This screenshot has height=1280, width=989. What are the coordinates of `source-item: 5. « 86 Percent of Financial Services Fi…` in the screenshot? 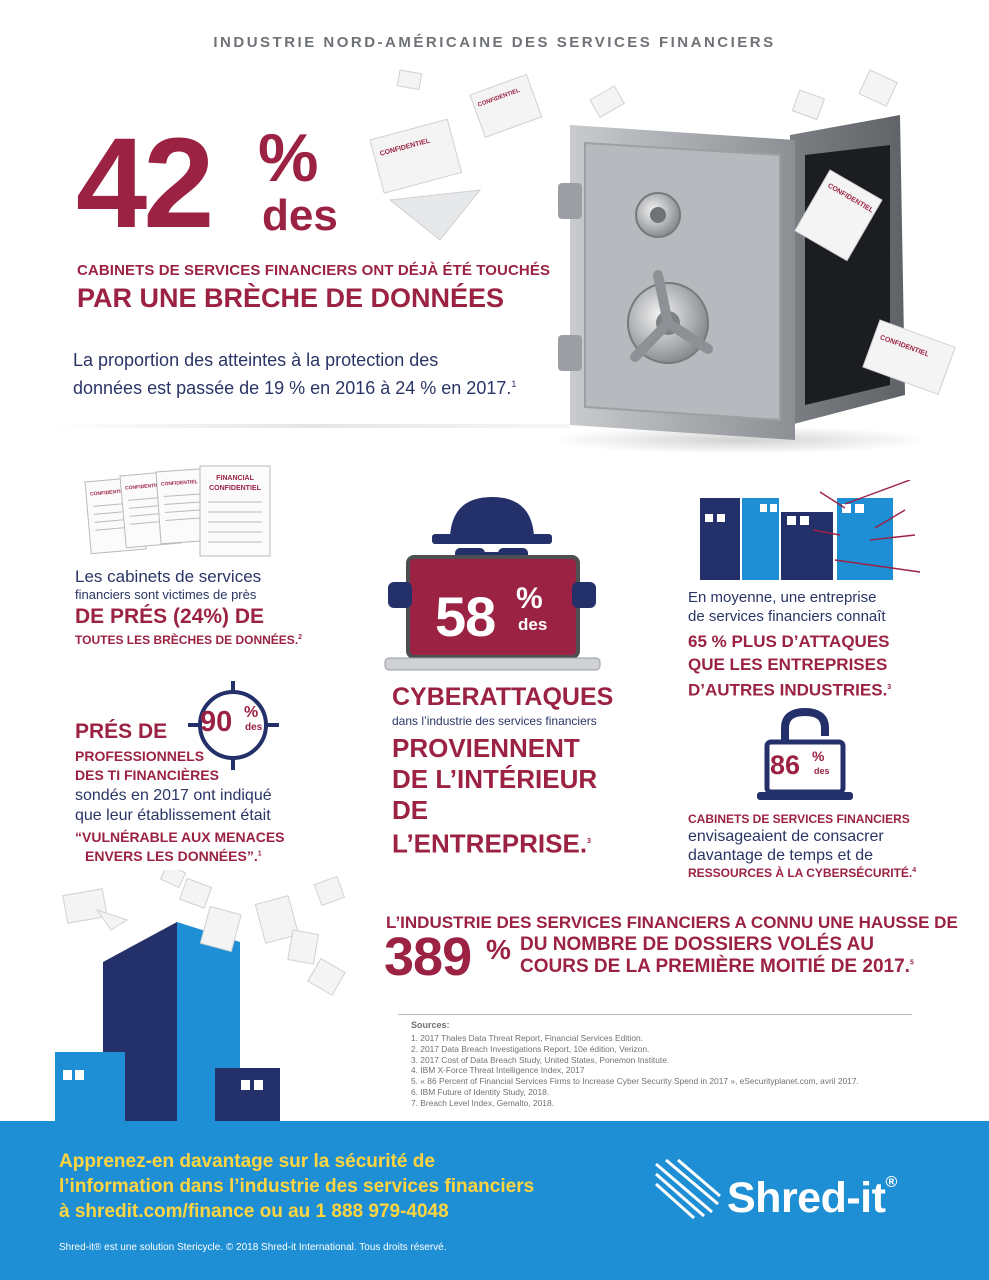 It's located at (635, 1081).